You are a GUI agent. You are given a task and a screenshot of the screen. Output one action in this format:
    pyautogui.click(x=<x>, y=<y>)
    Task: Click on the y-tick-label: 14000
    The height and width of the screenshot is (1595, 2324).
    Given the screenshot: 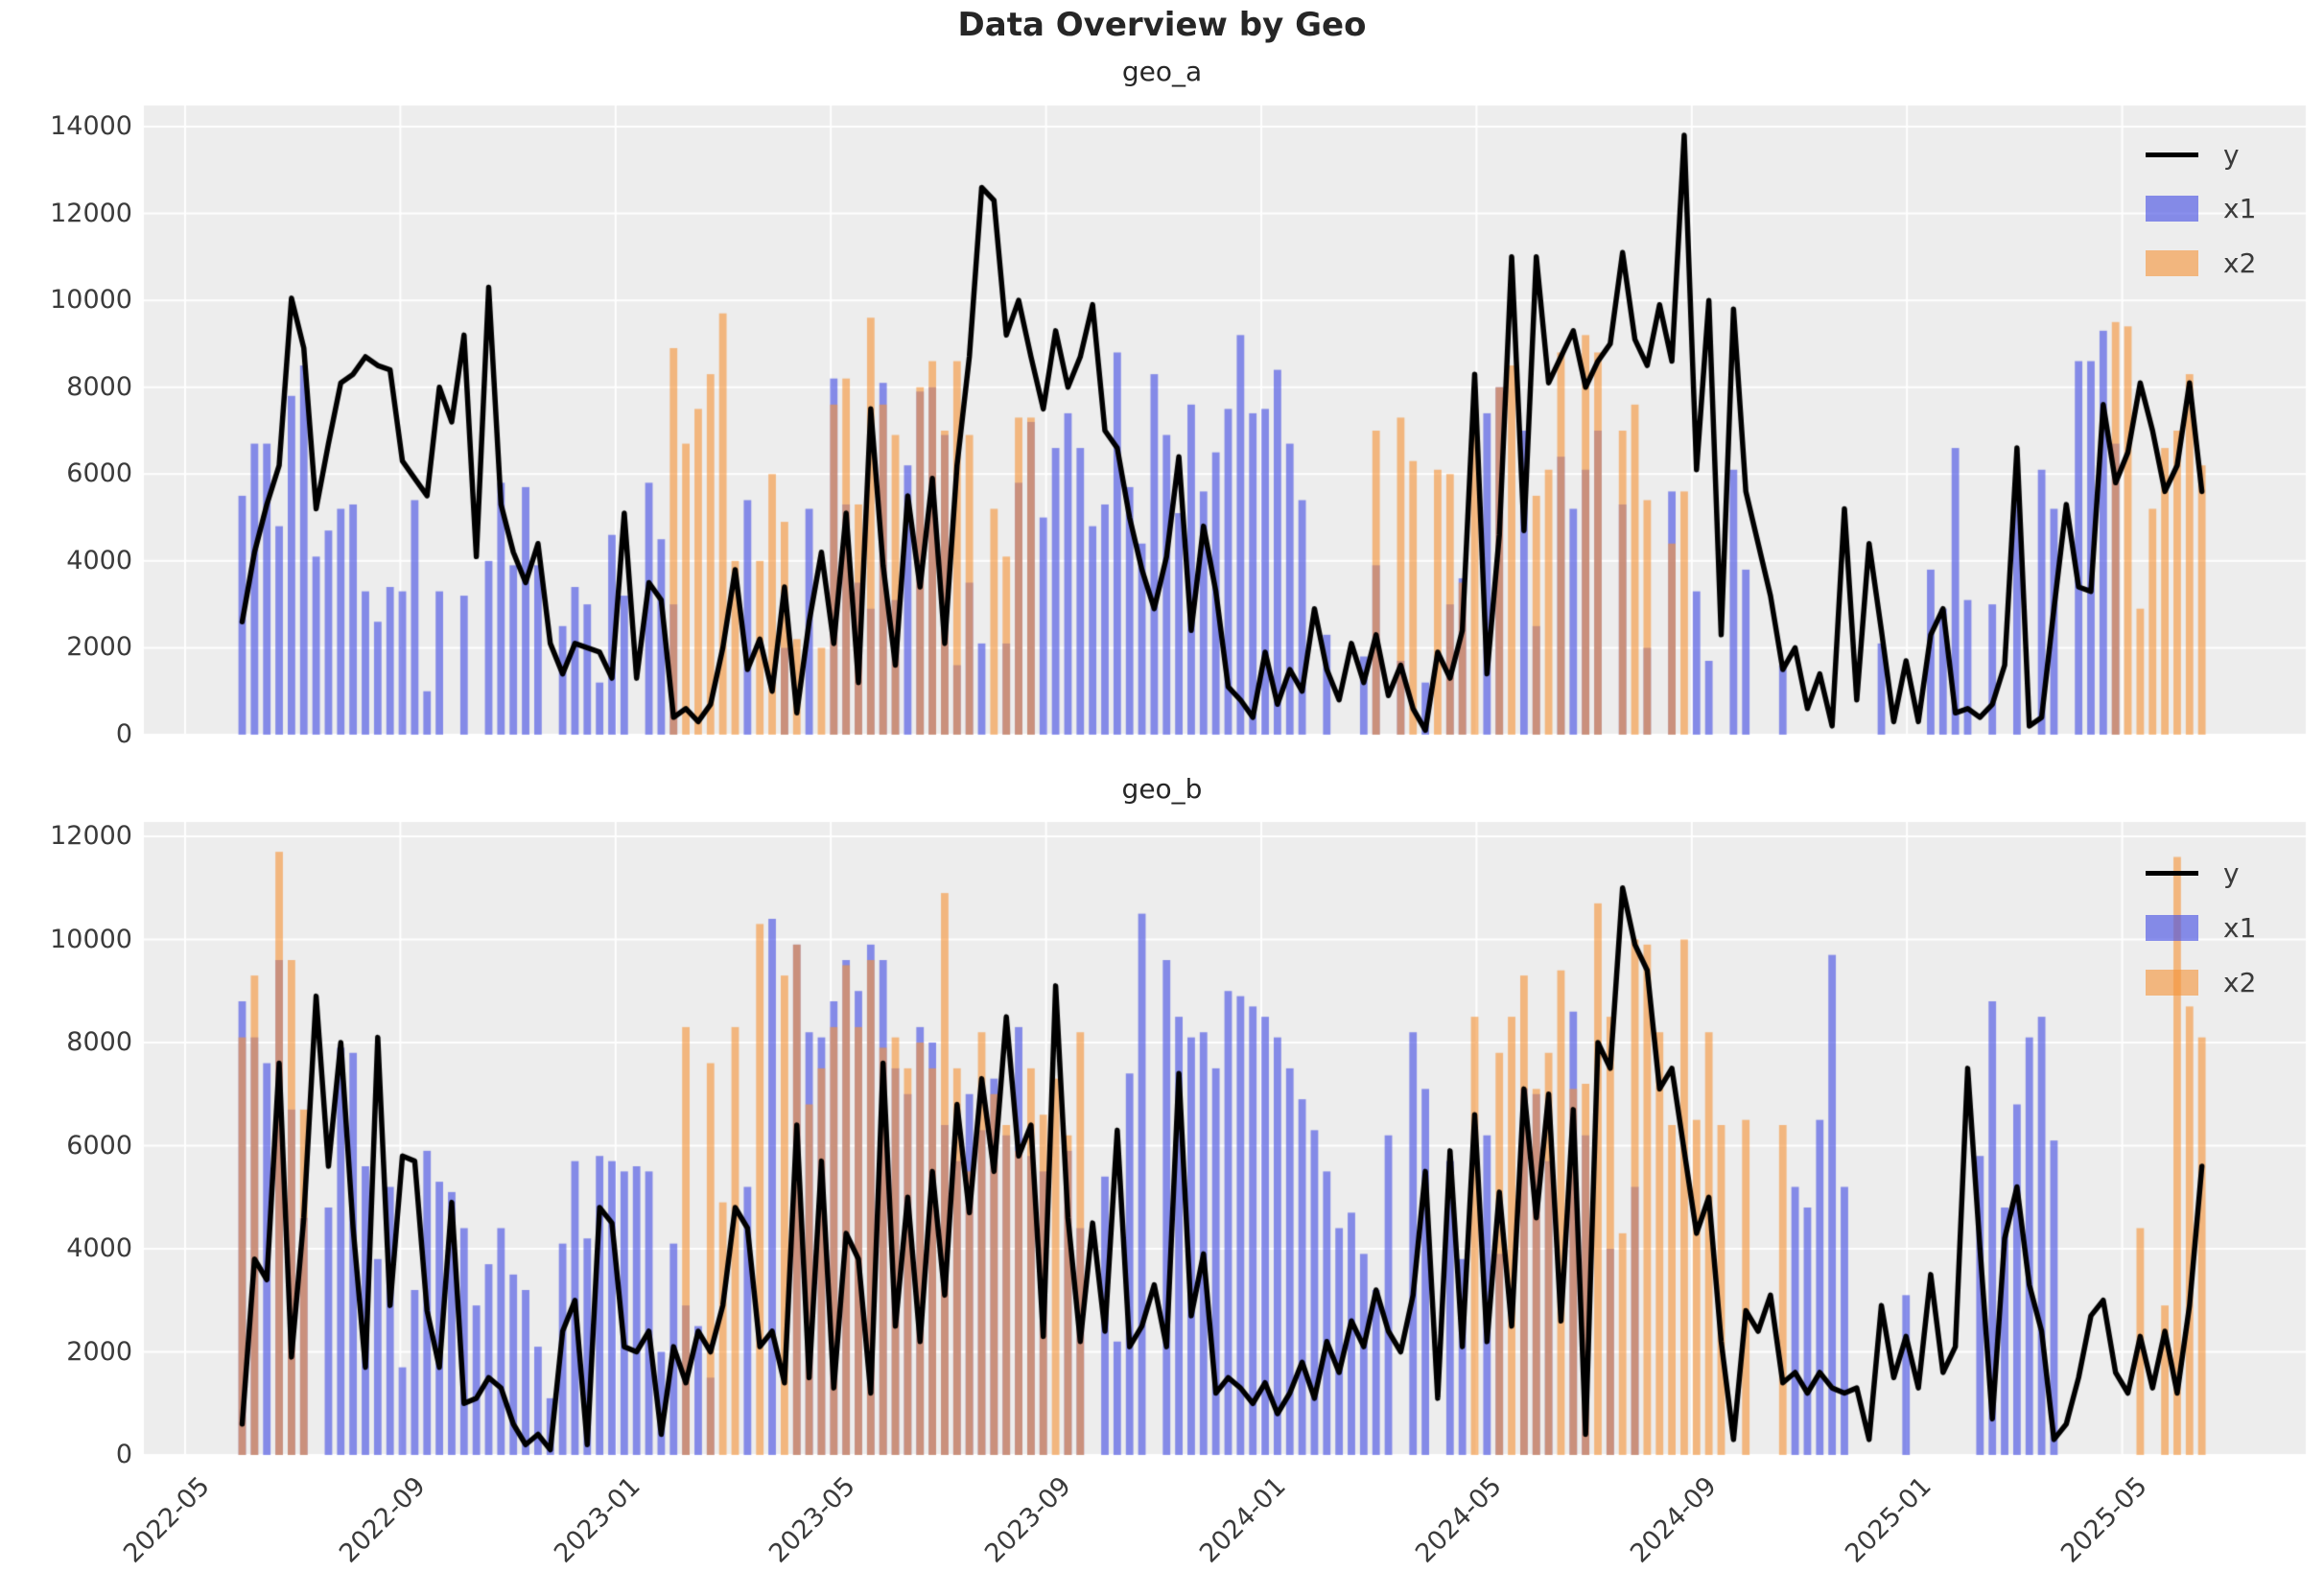 What is the action you would take?
    pyautogui.click(x=91, y=126)
    